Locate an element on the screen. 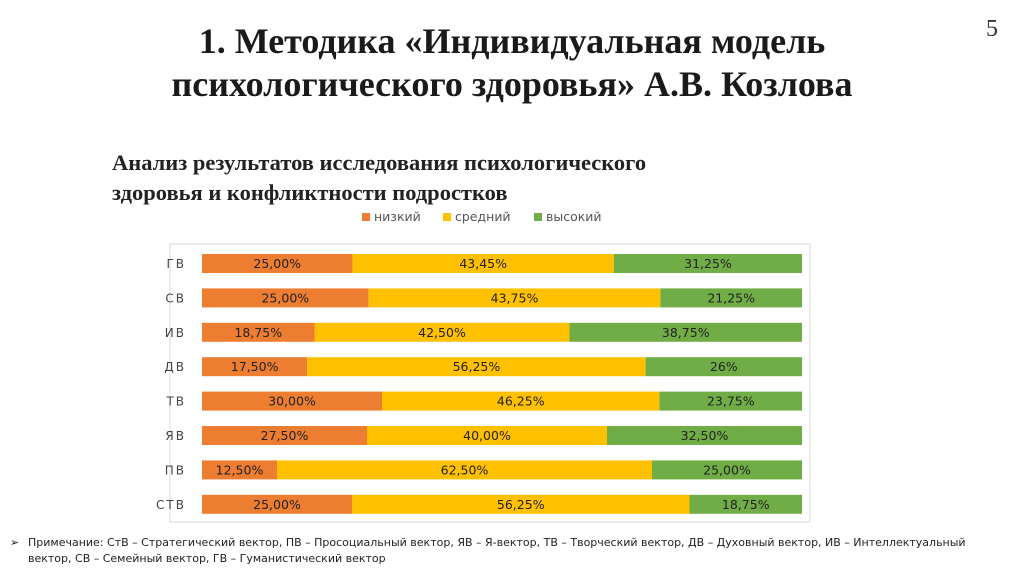  data-label-СТВ-2: 56,25% is located at coordinates (521, 504).